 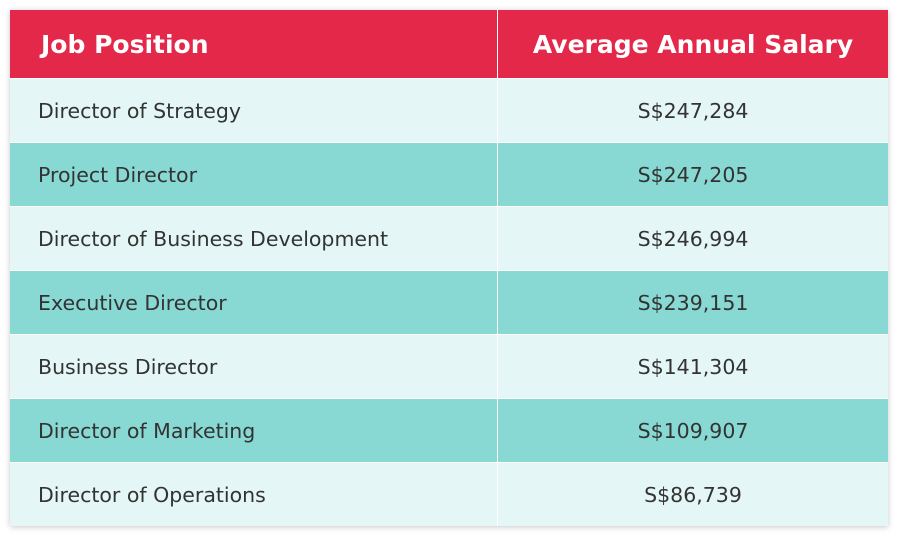 I want to click on job-position-cell: Executive Director, so click(x=254, y=302).